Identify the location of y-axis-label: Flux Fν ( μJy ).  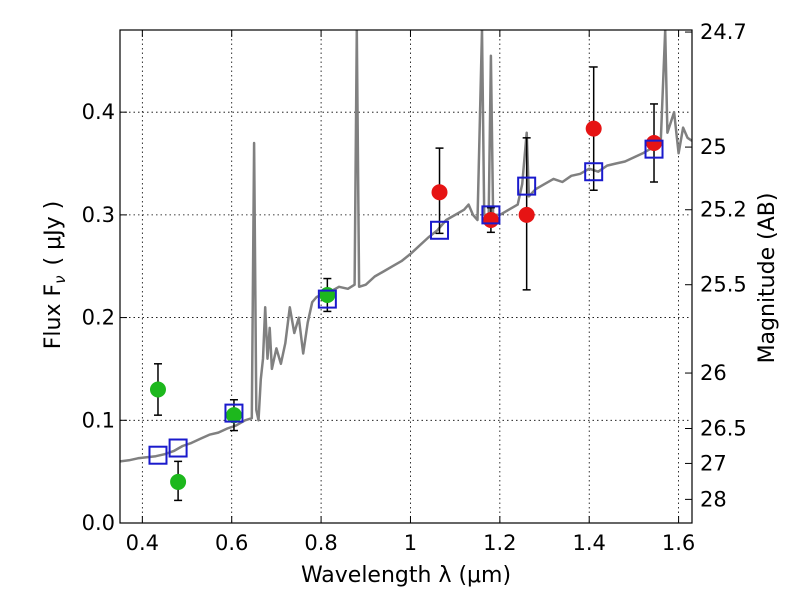
(55, 275).